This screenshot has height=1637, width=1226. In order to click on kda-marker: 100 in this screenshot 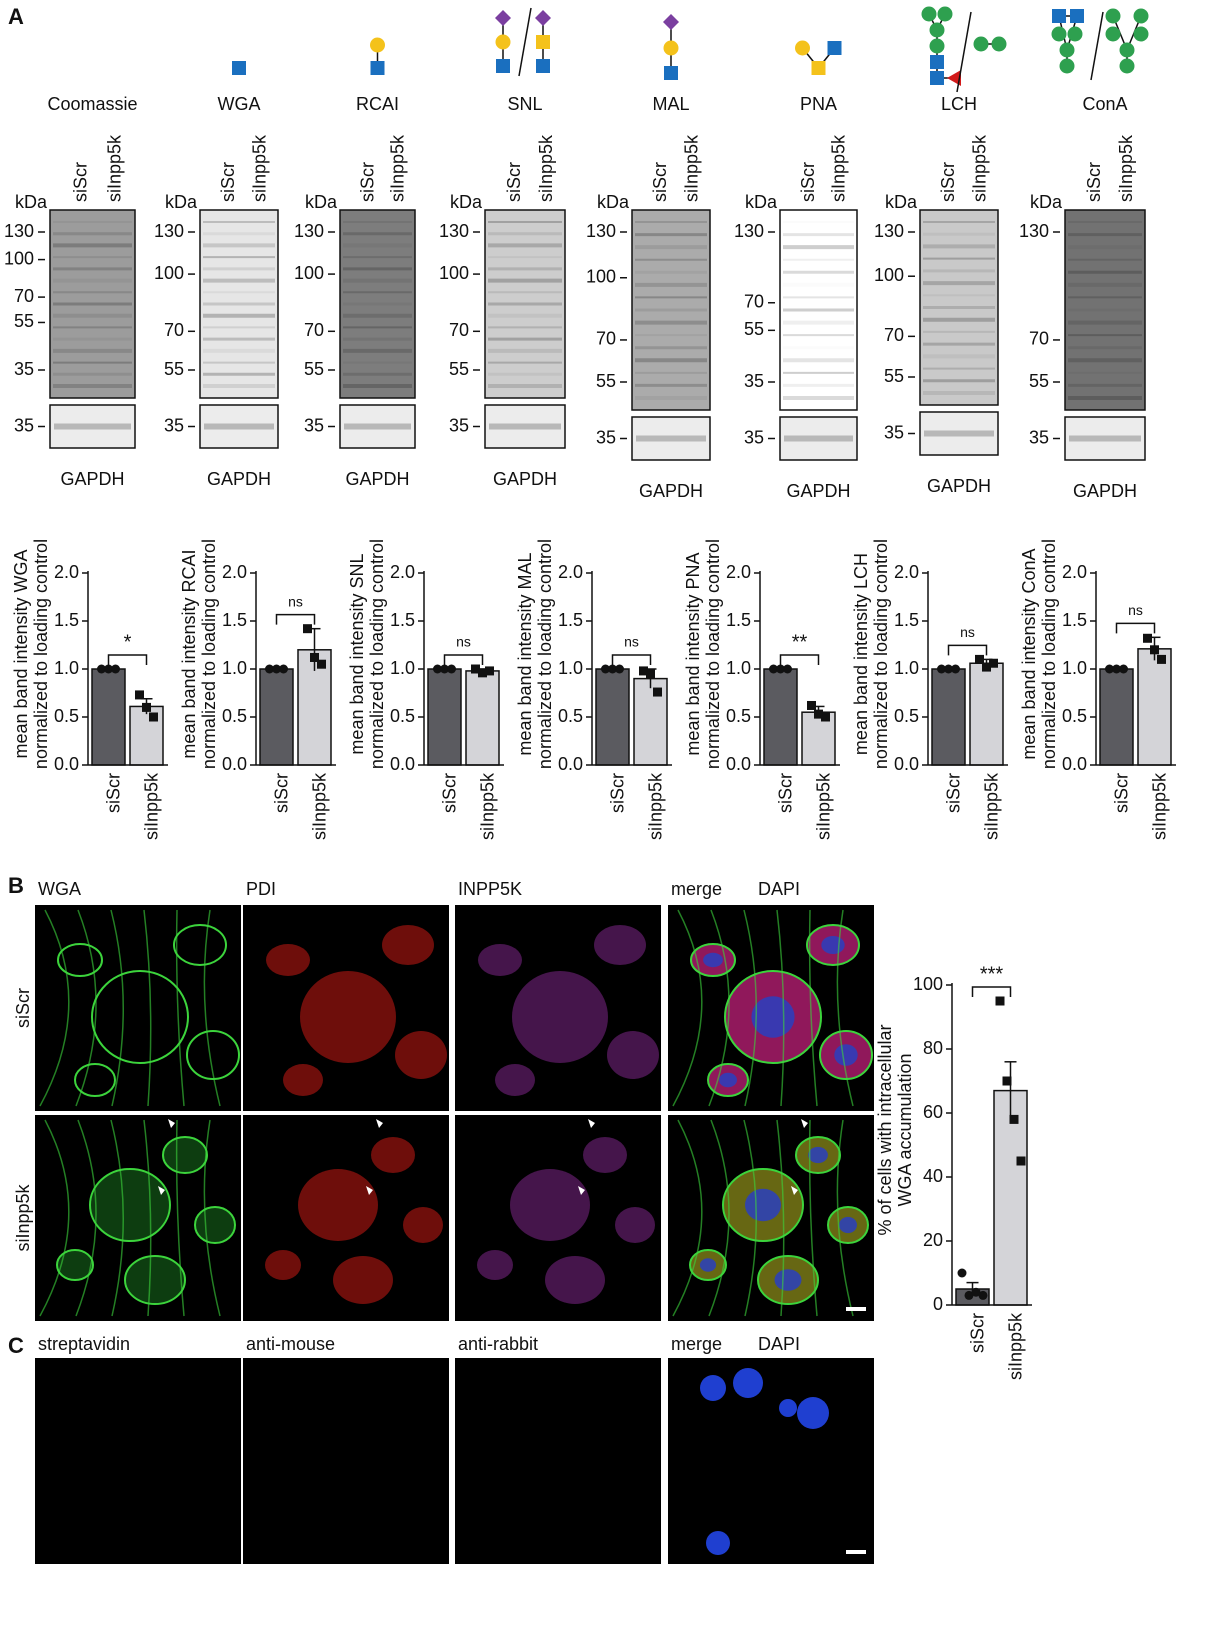, I will do `click(309, 273)`.